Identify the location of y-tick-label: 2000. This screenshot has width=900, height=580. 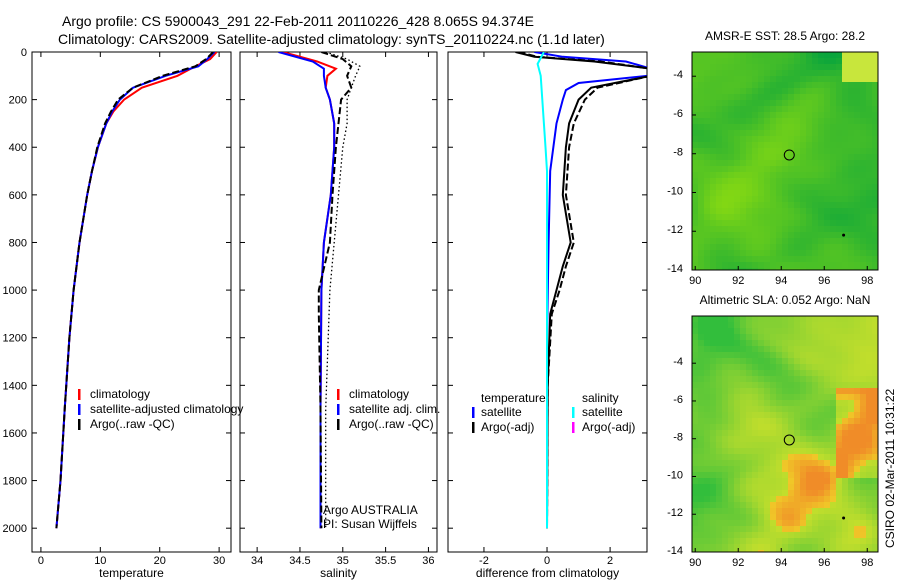
(15, 529).